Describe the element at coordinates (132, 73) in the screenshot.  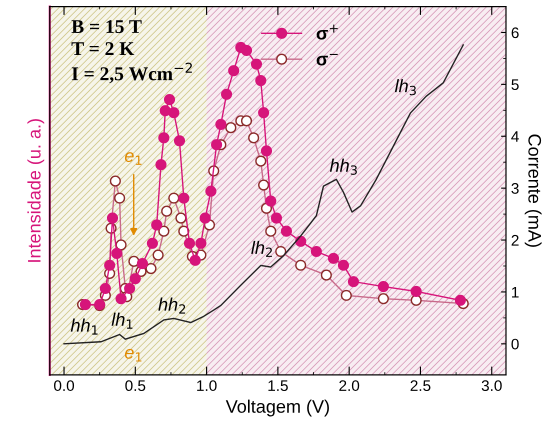
I see `annotation: I = 2,5 Wcm$^{−2}$` at that location.